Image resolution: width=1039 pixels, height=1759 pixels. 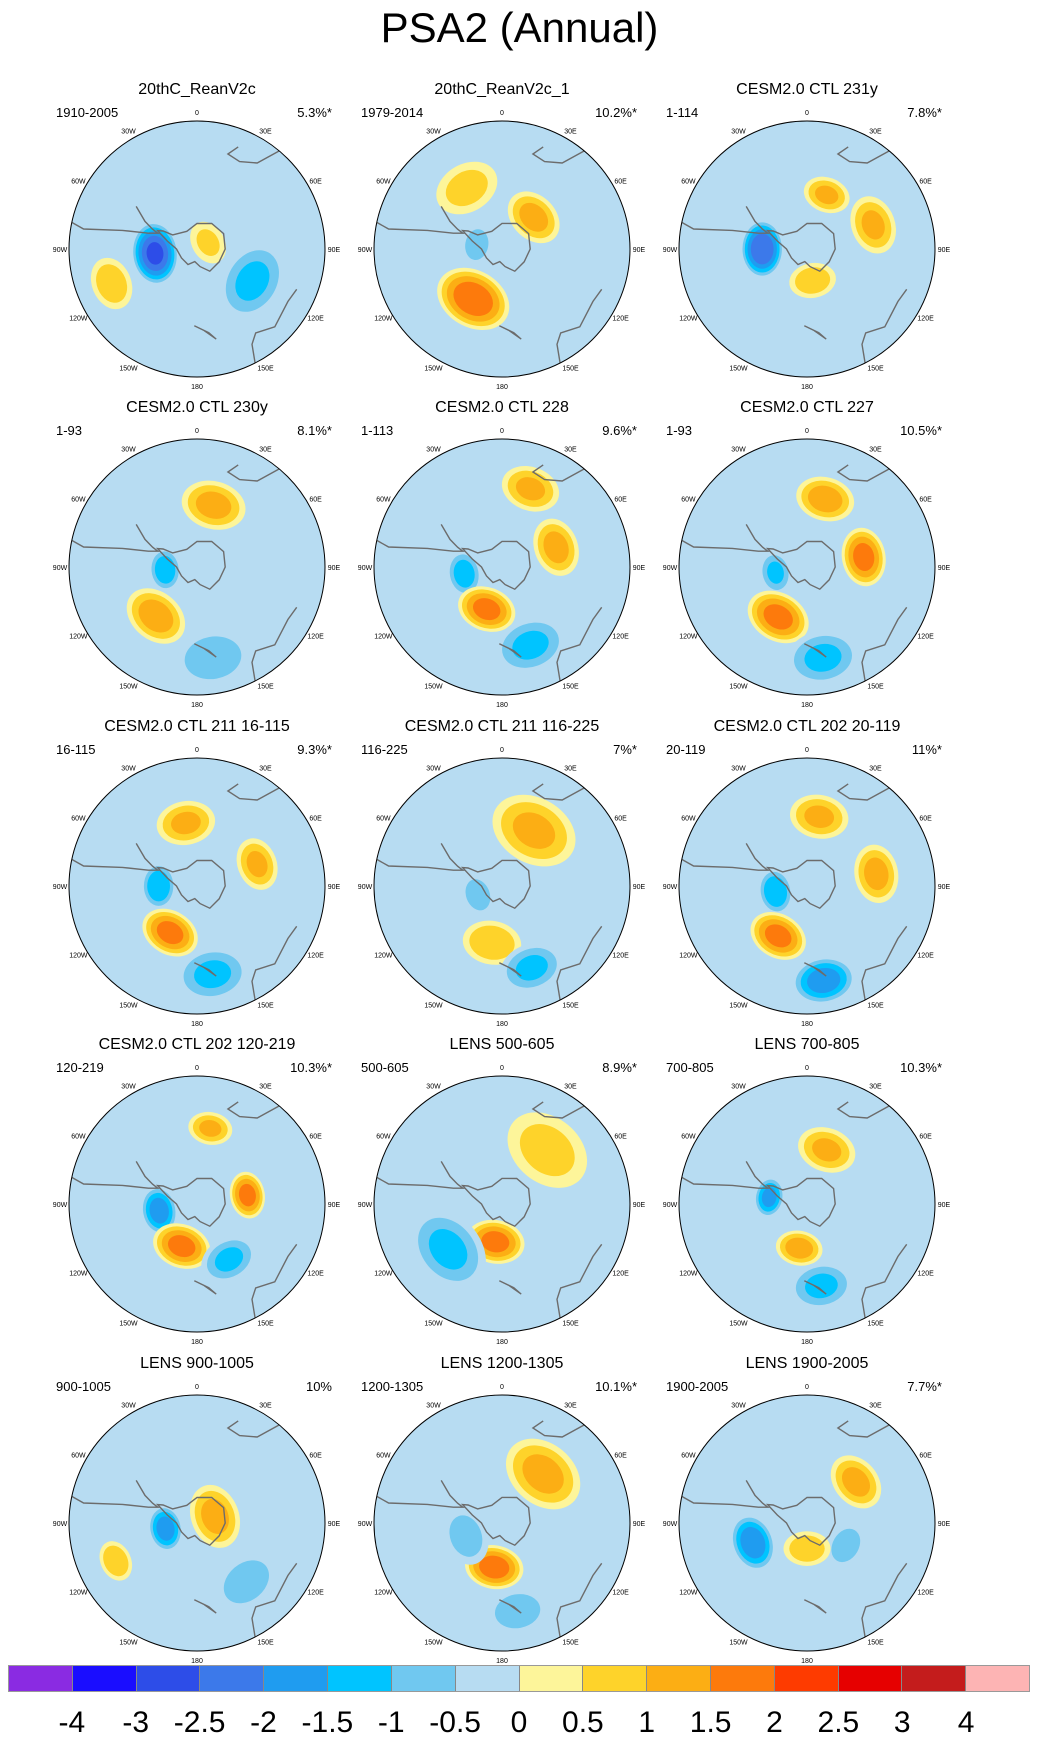 What do you see at coordinates (682, 112) in the screenshot?
I see `panel-period: 1-114` at bounding box center [682, 112].